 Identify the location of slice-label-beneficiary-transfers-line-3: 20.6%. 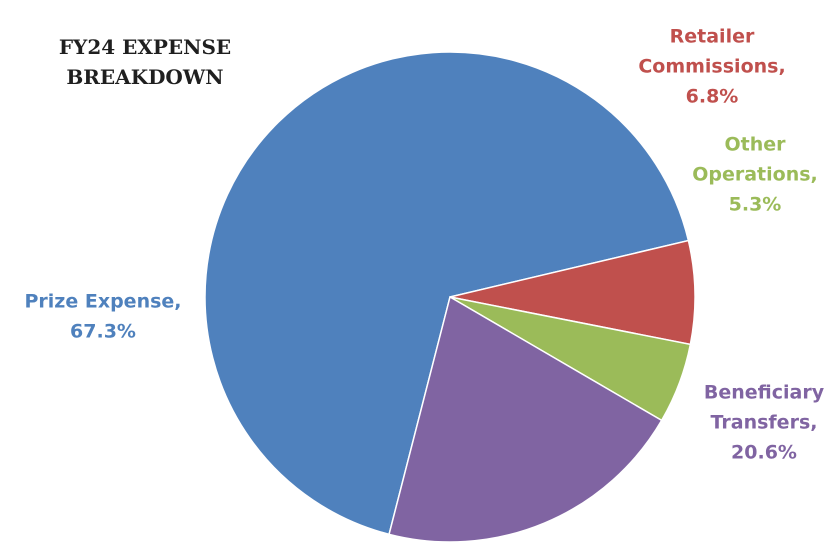
(764, 453).